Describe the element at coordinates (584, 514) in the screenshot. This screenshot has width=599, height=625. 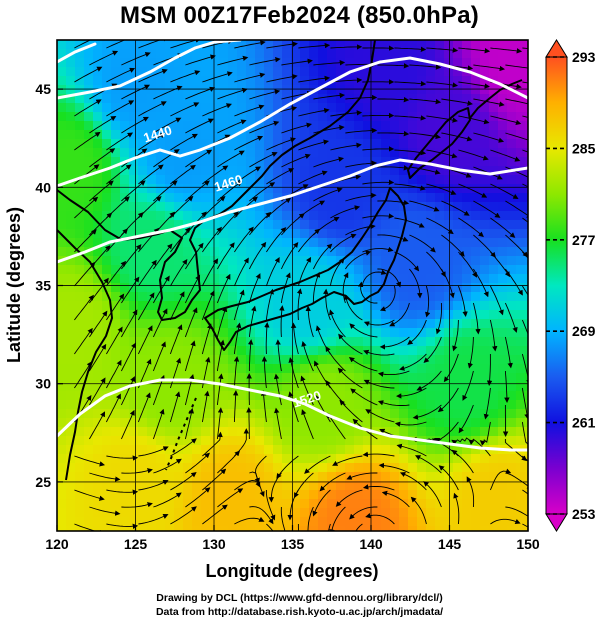
I see `colorbar-tick-label: 253` at that location.